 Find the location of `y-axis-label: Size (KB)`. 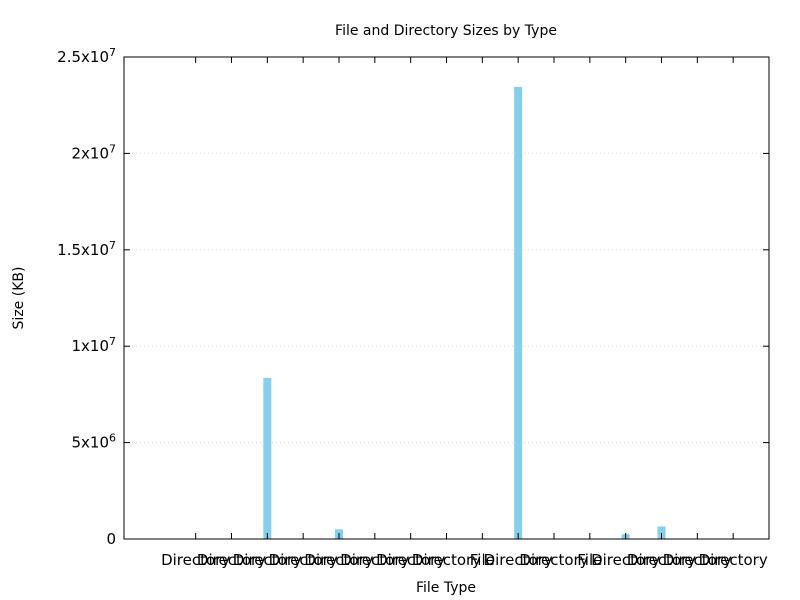

y-axis-label: Size (KB) is located at coordinates (19, 298).